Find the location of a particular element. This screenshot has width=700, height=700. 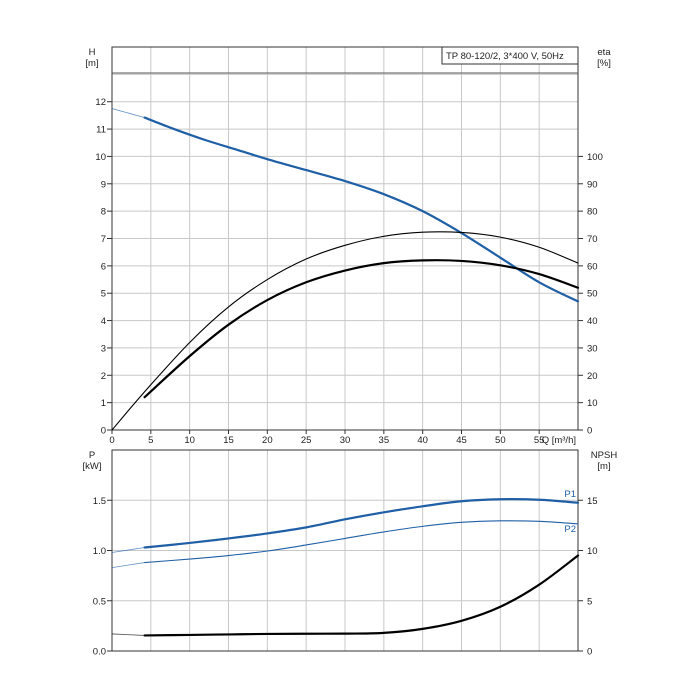

series-label-p2: P2 is located at coordinates (570, 529).